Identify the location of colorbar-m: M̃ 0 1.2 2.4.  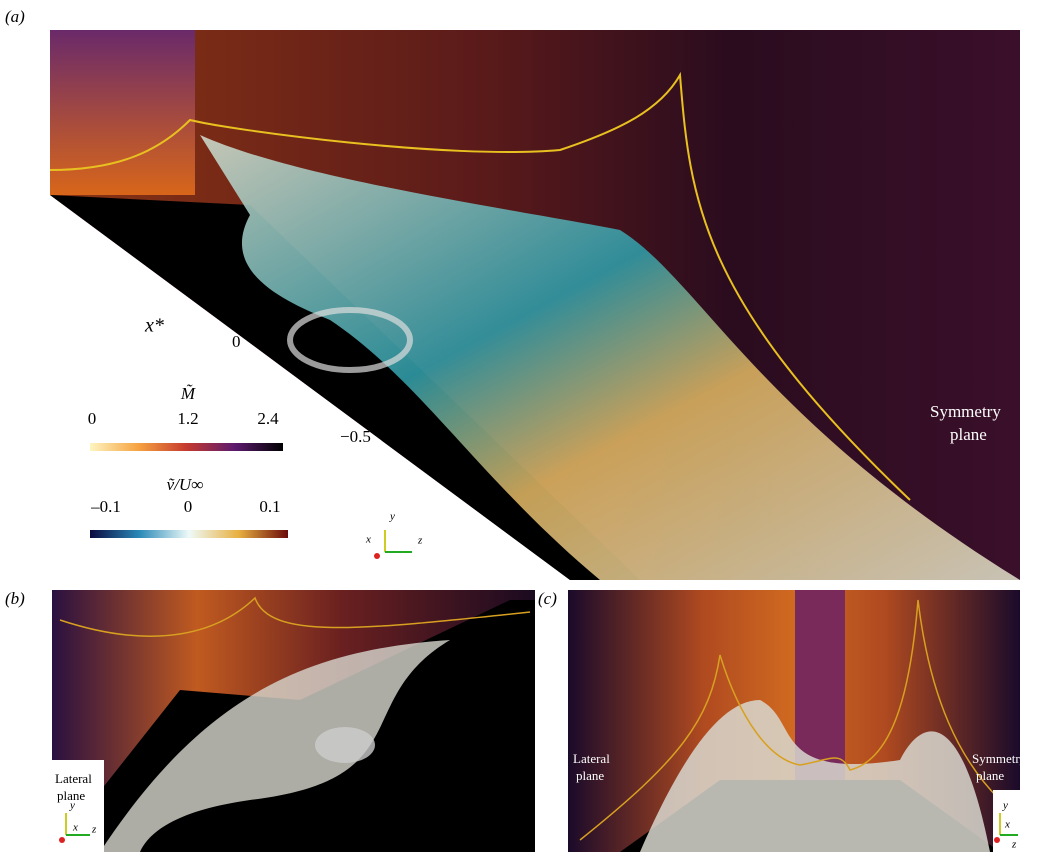
(185, 417).